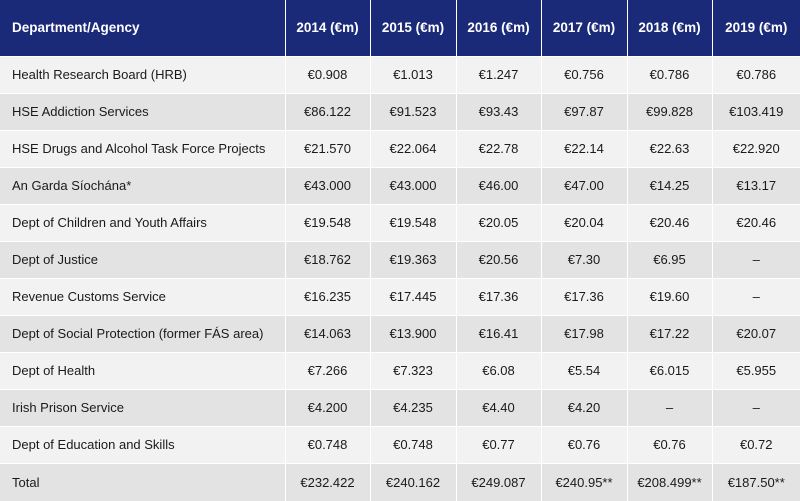 The width and height of the screenshot is (800, 501). Describe the element at coordinates (499, 333) in the screenshot. I see `table-cell: €16.41` at that location.